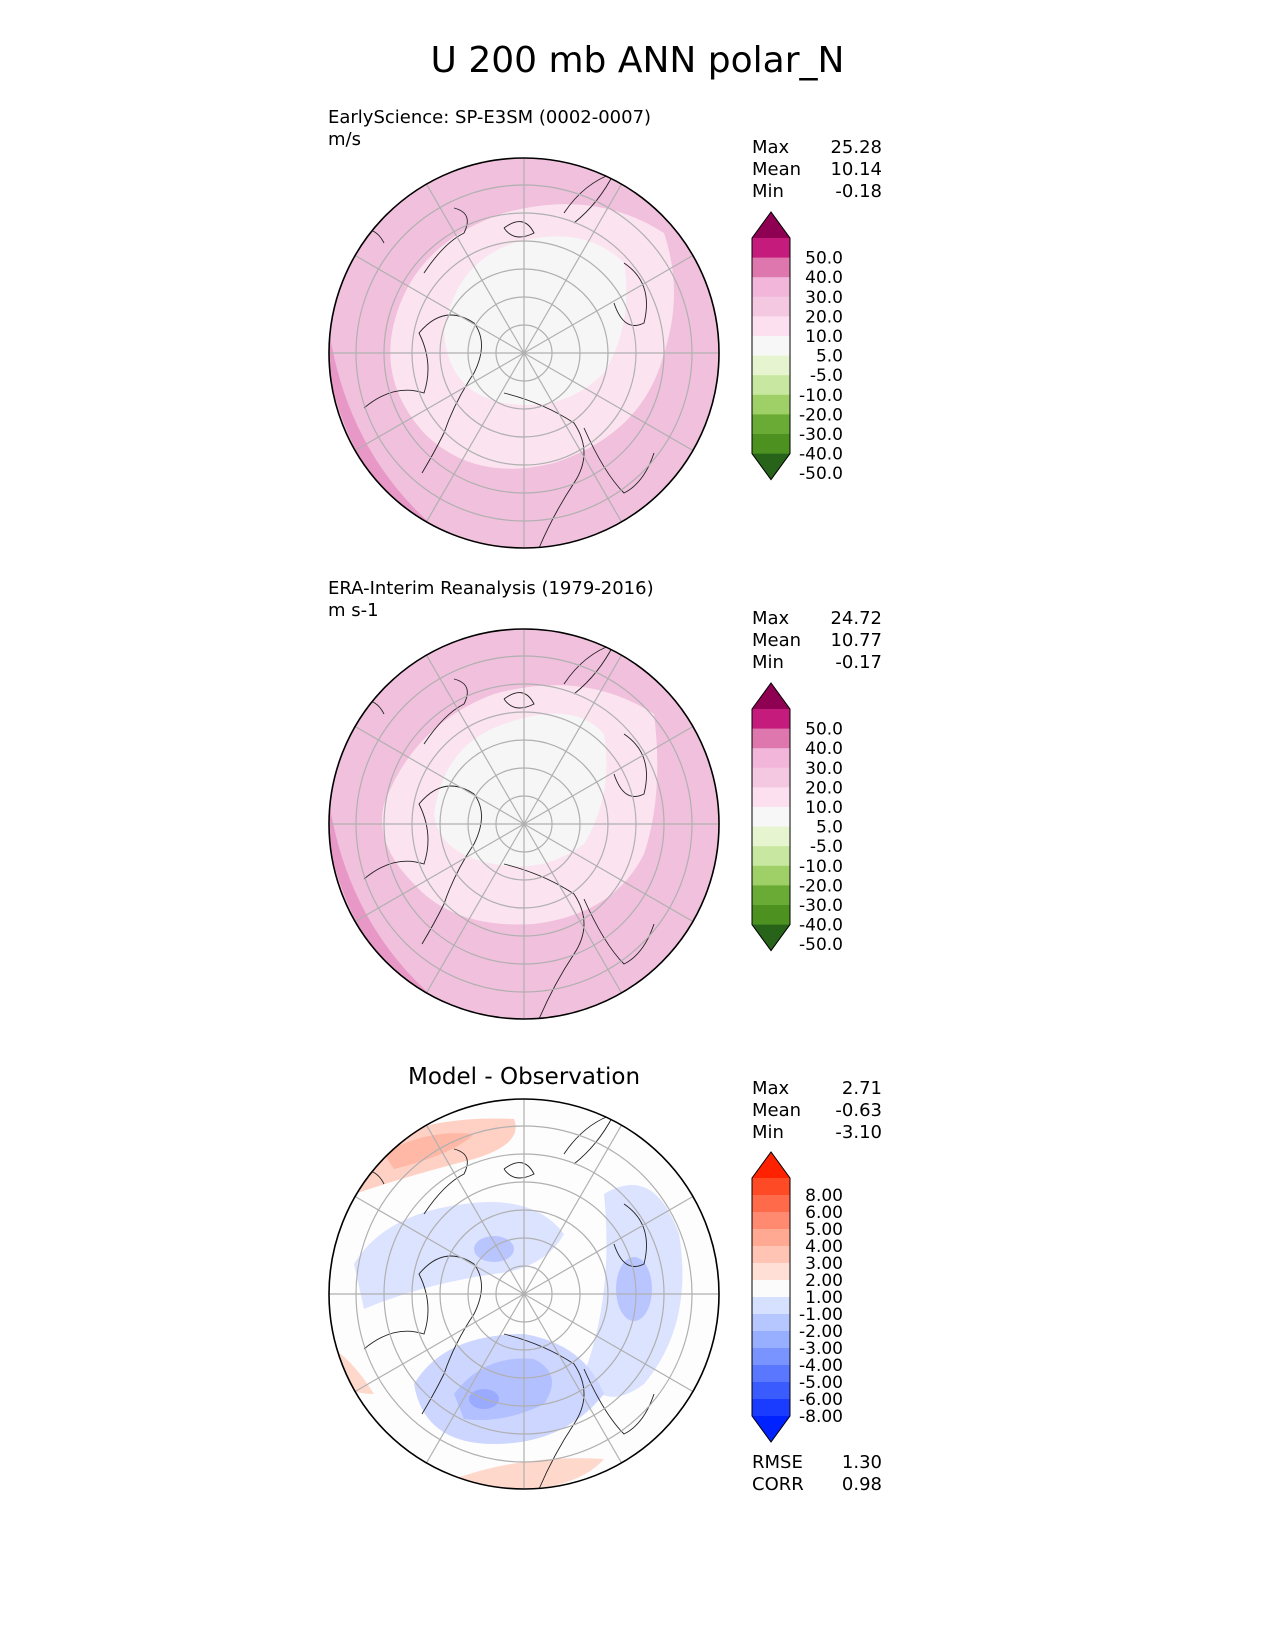 The image size is (1275, 1650). What do you see at coordinates (824, 298) in the screenshot?
I see `colorbar-tick-label: 30.0` at bounding box center [824, 298].